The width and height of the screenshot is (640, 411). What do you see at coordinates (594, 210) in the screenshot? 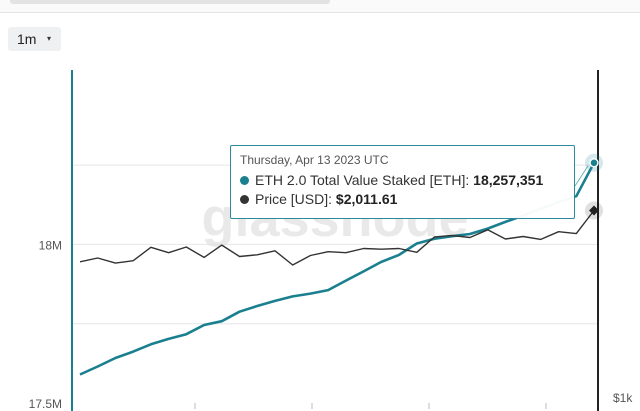
I see `price-hover-point` at bounding box center [594, 210].